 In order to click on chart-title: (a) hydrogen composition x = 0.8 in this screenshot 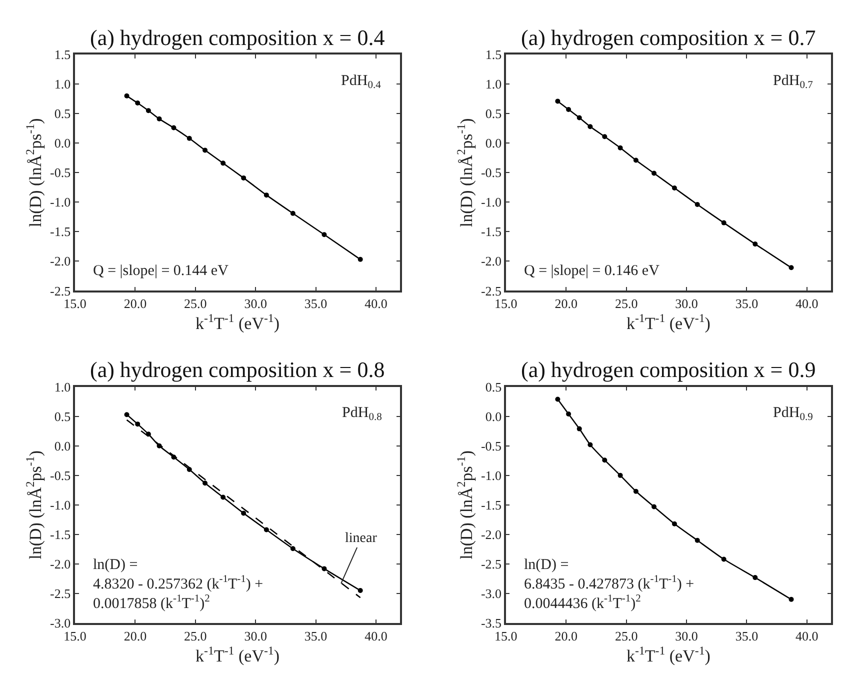, I will do `click(237, 369)`.